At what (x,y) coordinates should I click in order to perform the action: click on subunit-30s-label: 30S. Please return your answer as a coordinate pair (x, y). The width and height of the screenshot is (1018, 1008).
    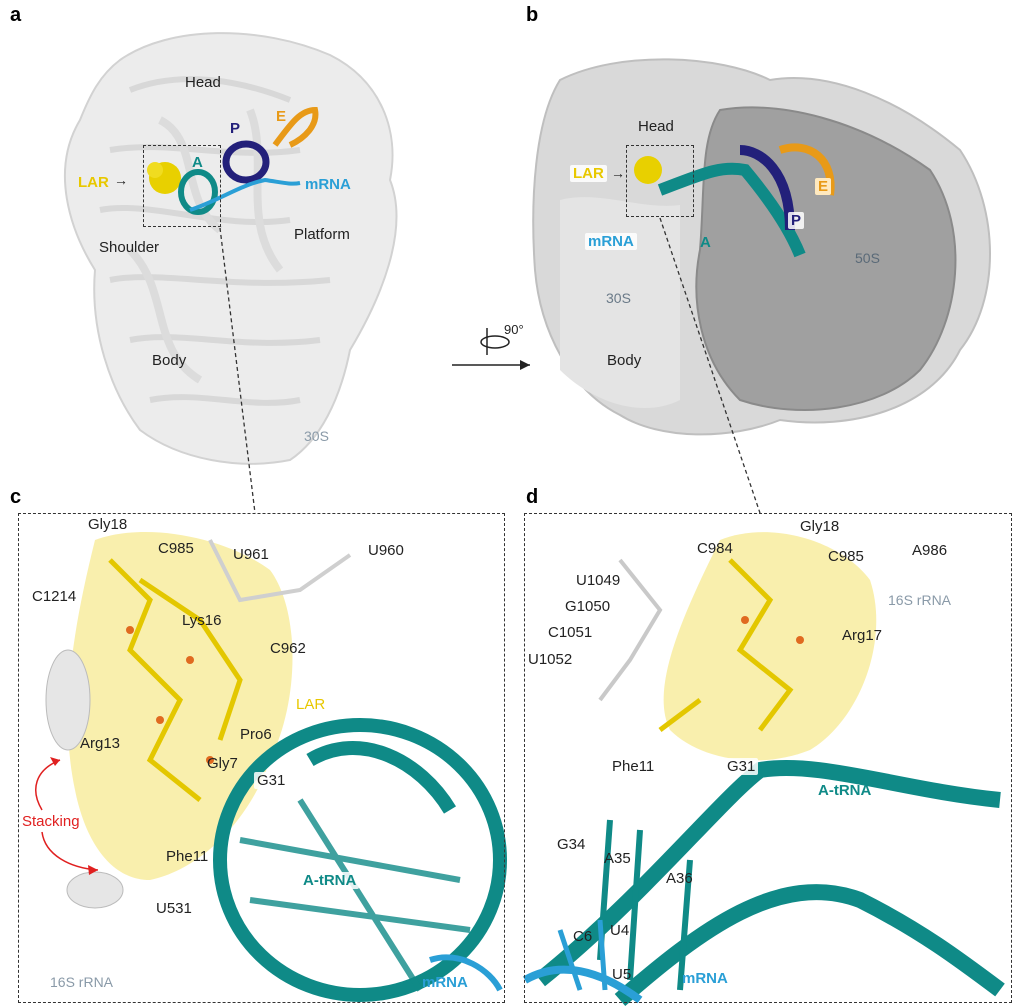
    Looking at the image, I should click on (316, 436).